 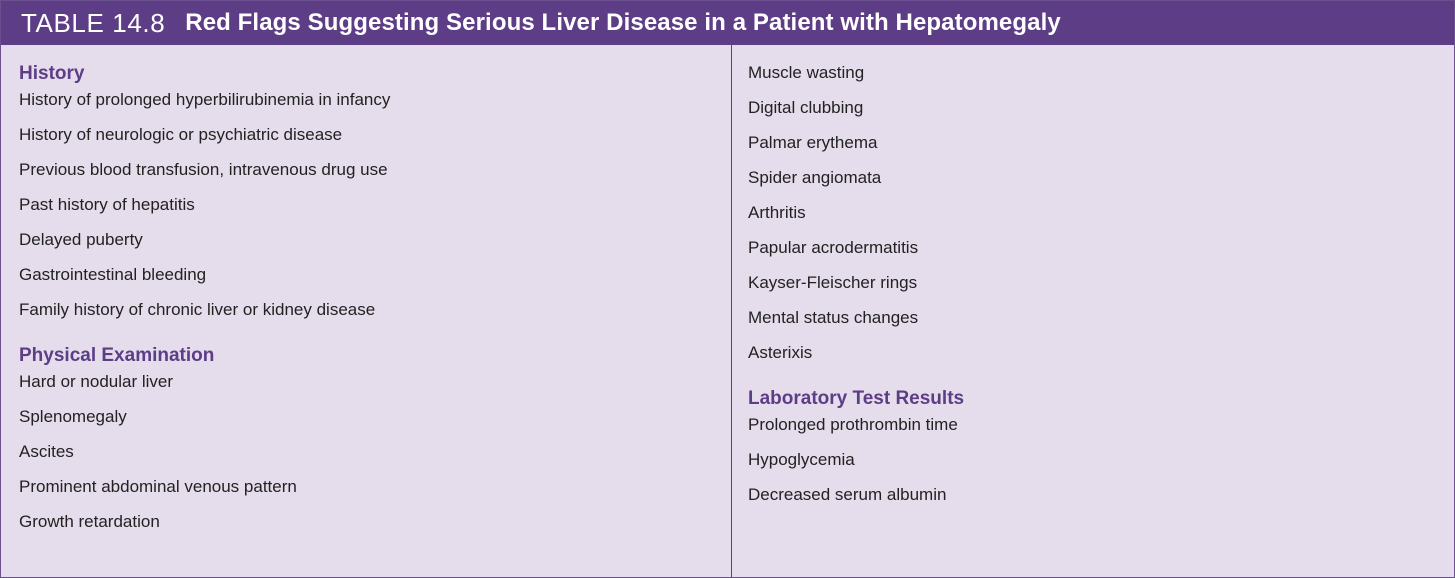 I want to click on list-item: Prominent abdominal venous pattern, so click(x=158, y=486).